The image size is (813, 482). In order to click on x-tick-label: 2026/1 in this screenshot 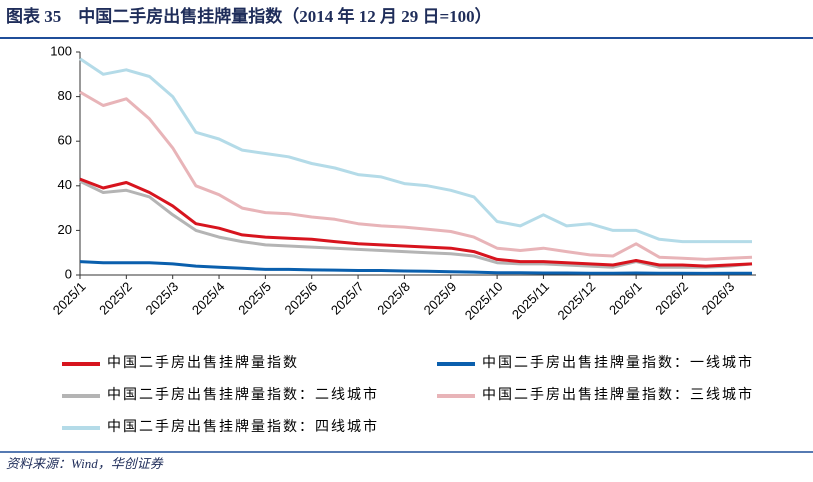, I will do `click(625, 298)`.